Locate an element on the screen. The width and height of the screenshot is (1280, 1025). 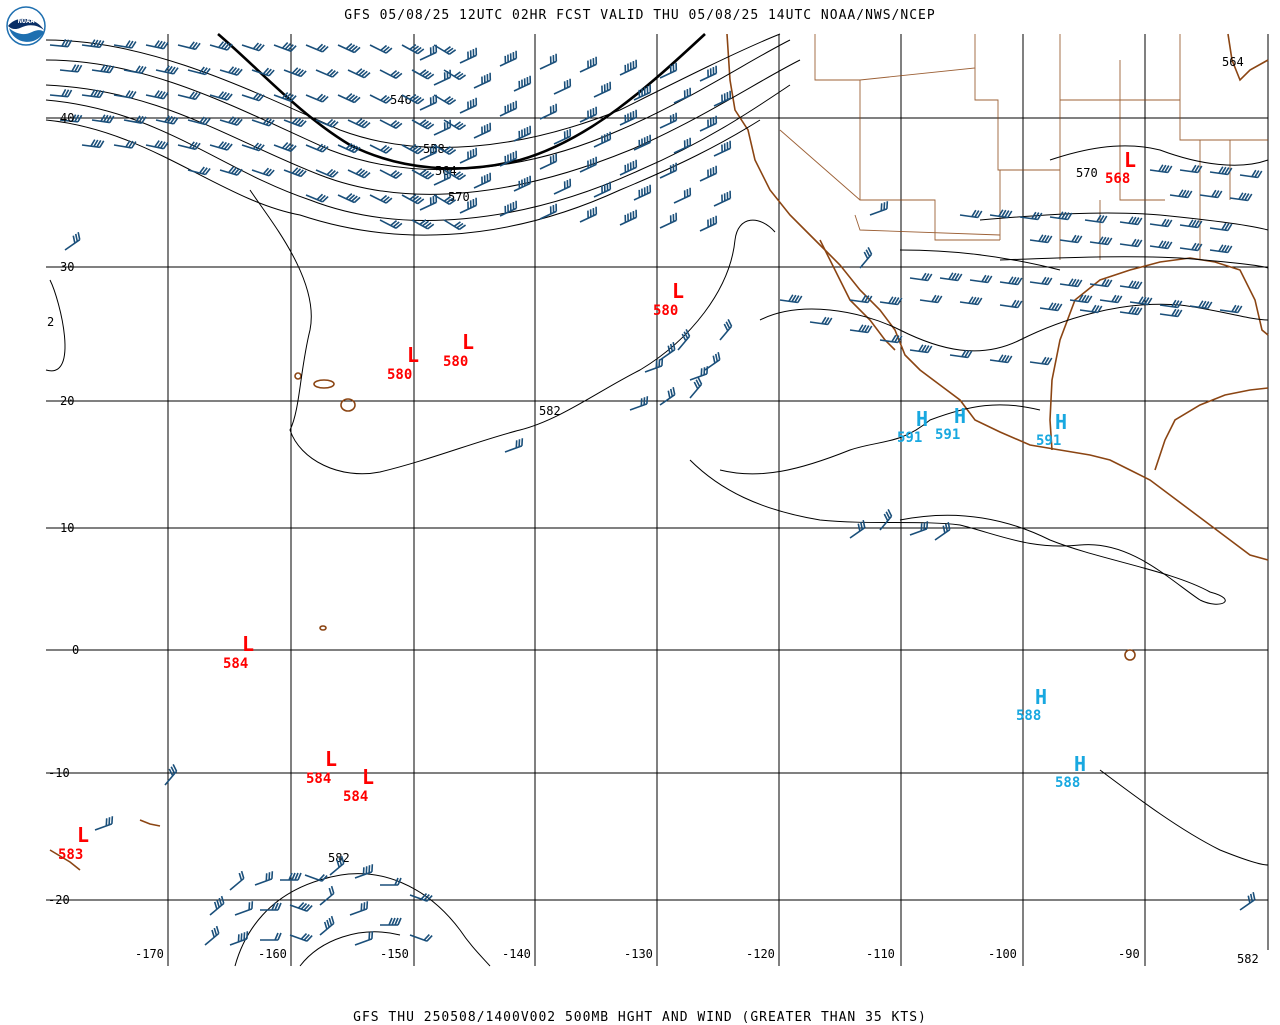
lon-label: -90 is located at coordinates (1129, 954).